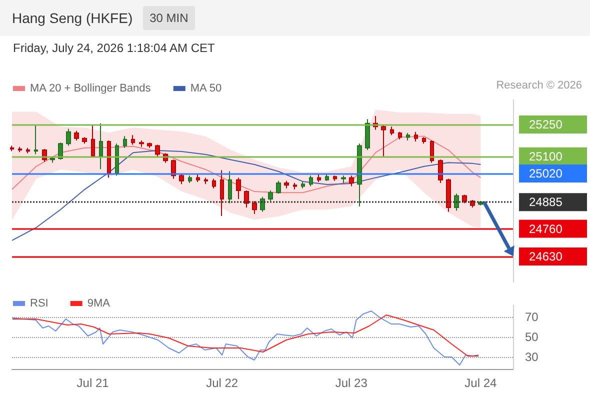 The image size is (590, 400). Describe the element at coordinates (99, 304) in the screenshot. I see `legend-label: 9MA` at that location.